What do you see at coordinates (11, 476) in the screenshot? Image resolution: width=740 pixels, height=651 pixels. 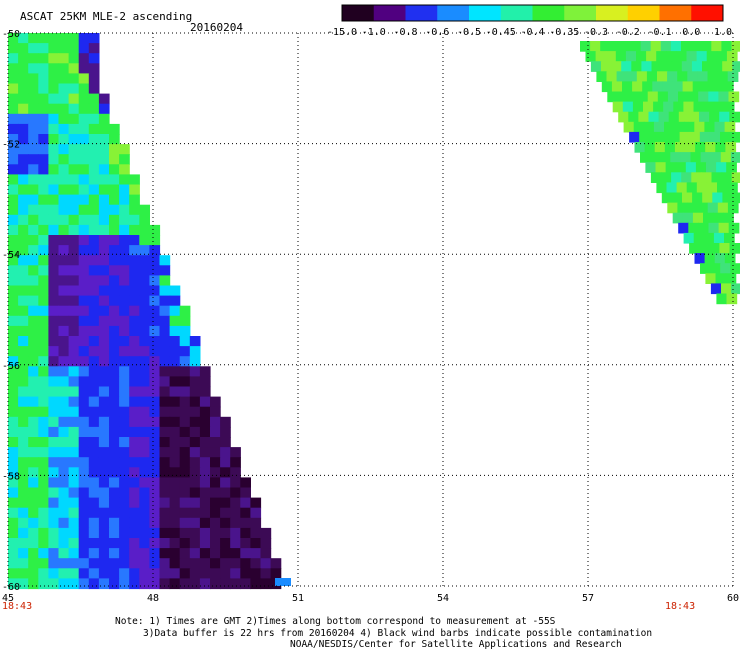 I see `latitude-tick-label: -58` at bounding box center [11, 476].